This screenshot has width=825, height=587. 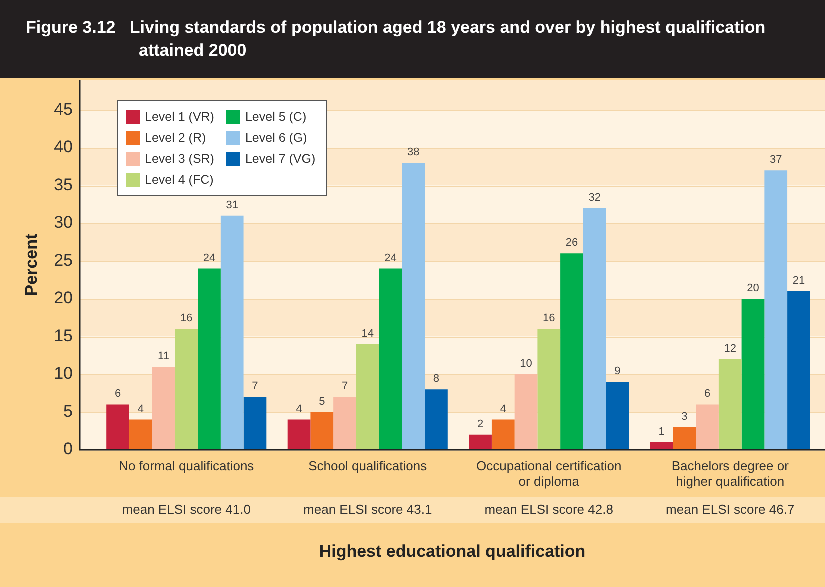 I want to click on data-label: 32, so click(x=594, y=198).